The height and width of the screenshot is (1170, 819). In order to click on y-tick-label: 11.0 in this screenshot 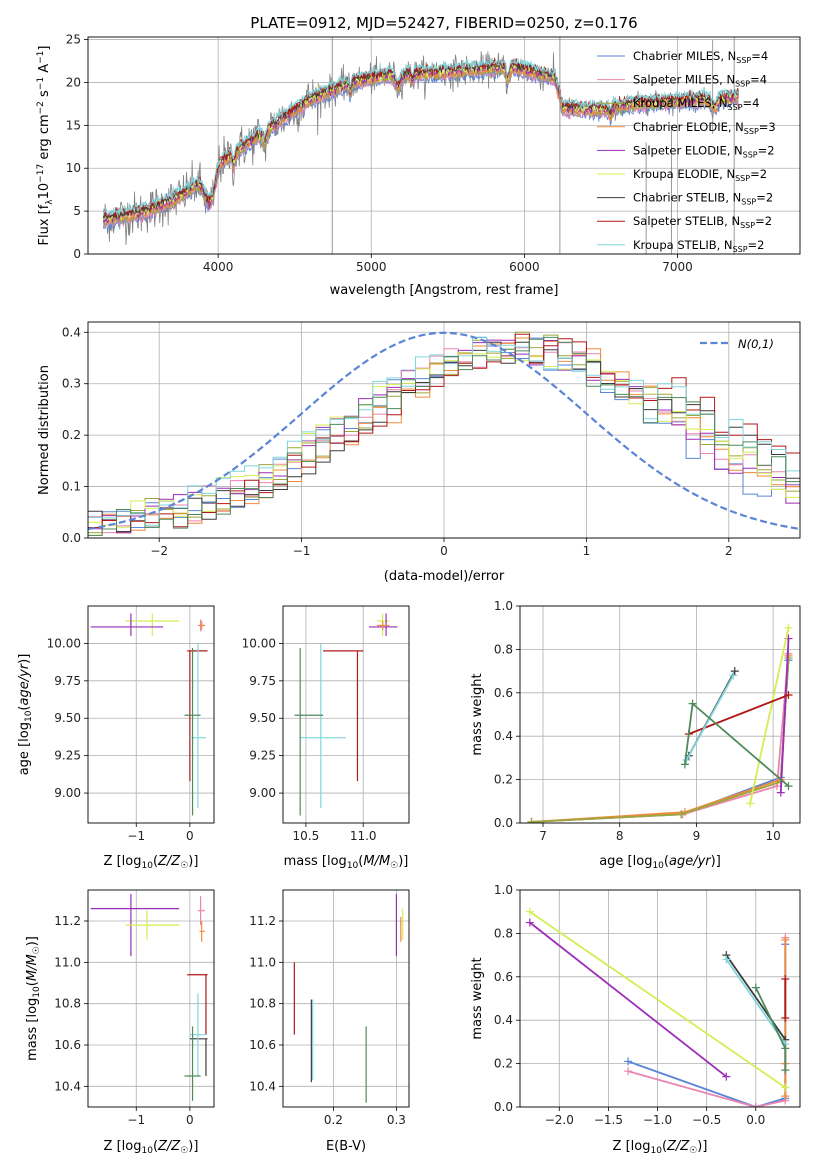, I will do `click(262, 962)`.